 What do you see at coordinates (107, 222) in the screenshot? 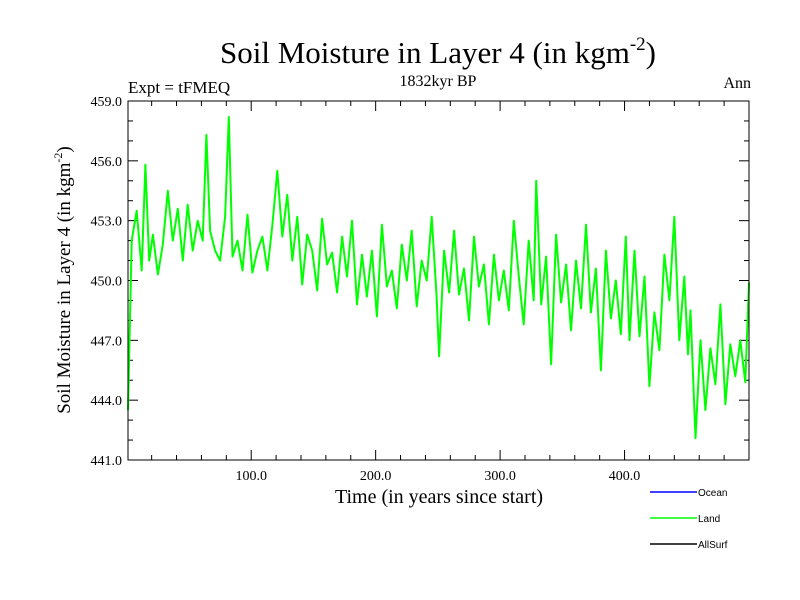
I see `y-tick-label: 453.0` at bounding box center [107, 222].